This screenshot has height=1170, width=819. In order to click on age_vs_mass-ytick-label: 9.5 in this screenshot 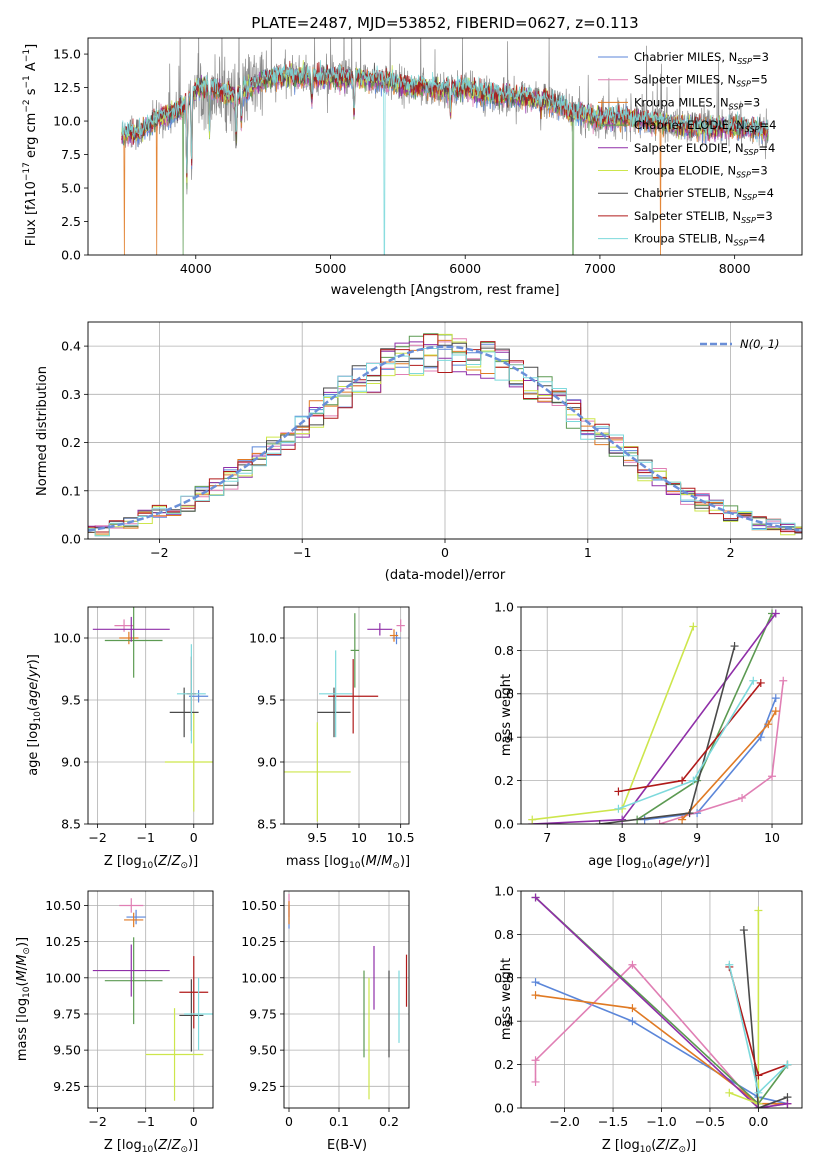, I will do `click(267, 700)`.